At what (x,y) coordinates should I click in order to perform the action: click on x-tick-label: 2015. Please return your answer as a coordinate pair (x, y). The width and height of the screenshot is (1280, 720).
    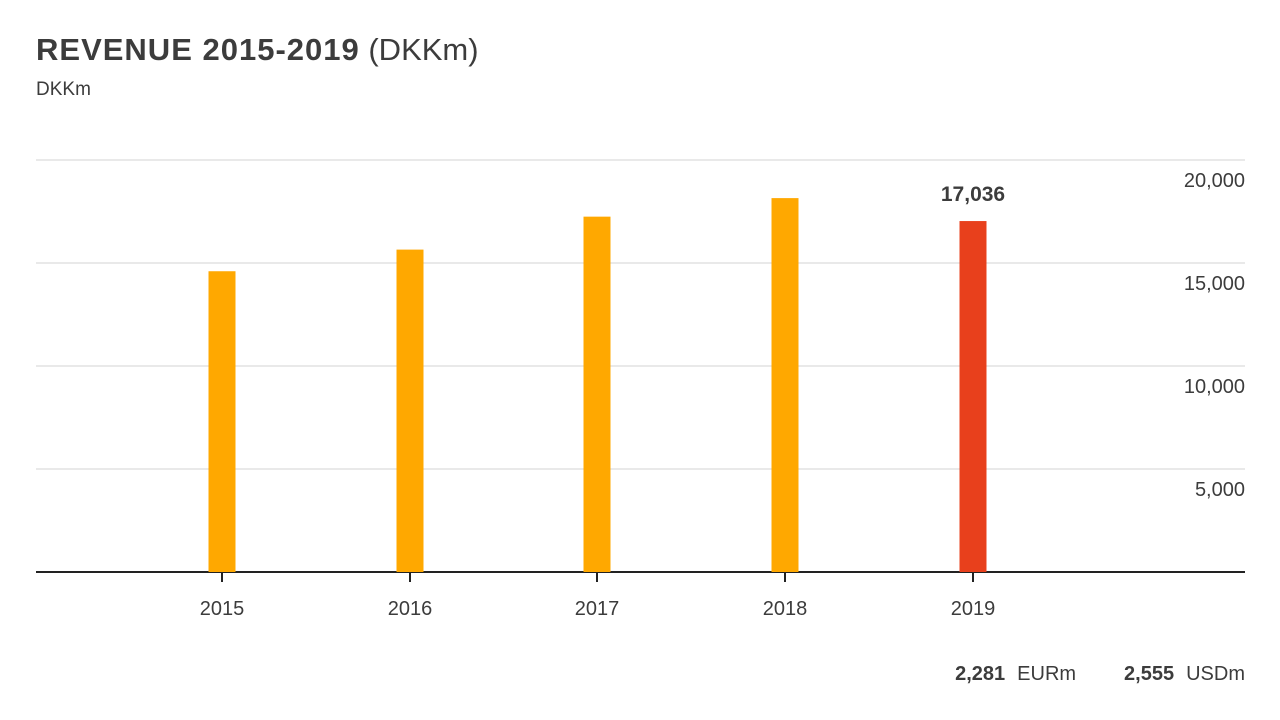
    Looking at the image, I should click on (222, 609).